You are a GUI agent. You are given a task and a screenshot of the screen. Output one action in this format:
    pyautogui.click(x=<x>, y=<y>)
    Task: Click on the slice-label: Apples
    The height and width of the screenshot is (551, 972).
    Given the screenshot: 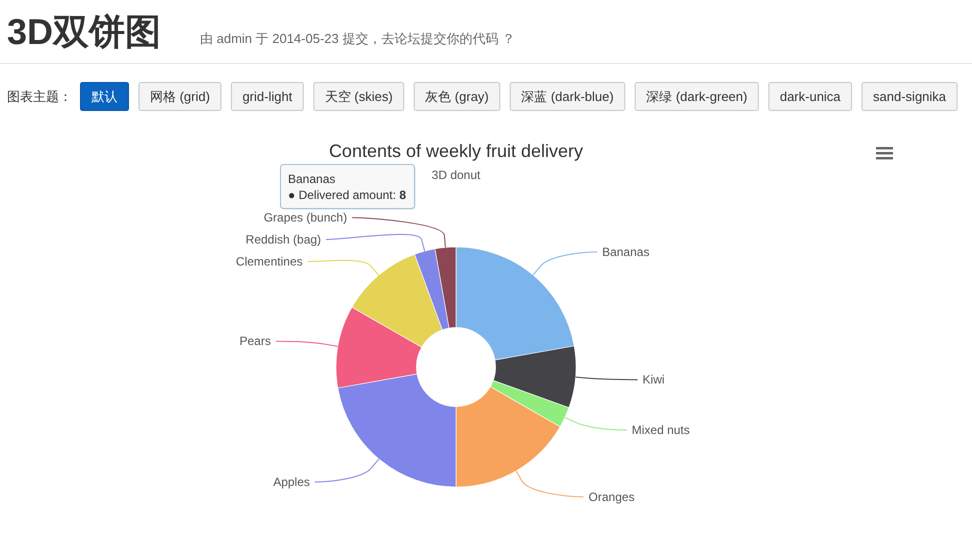 What is the action you would take?
    pyautogui.click(x=291, y=481)
    